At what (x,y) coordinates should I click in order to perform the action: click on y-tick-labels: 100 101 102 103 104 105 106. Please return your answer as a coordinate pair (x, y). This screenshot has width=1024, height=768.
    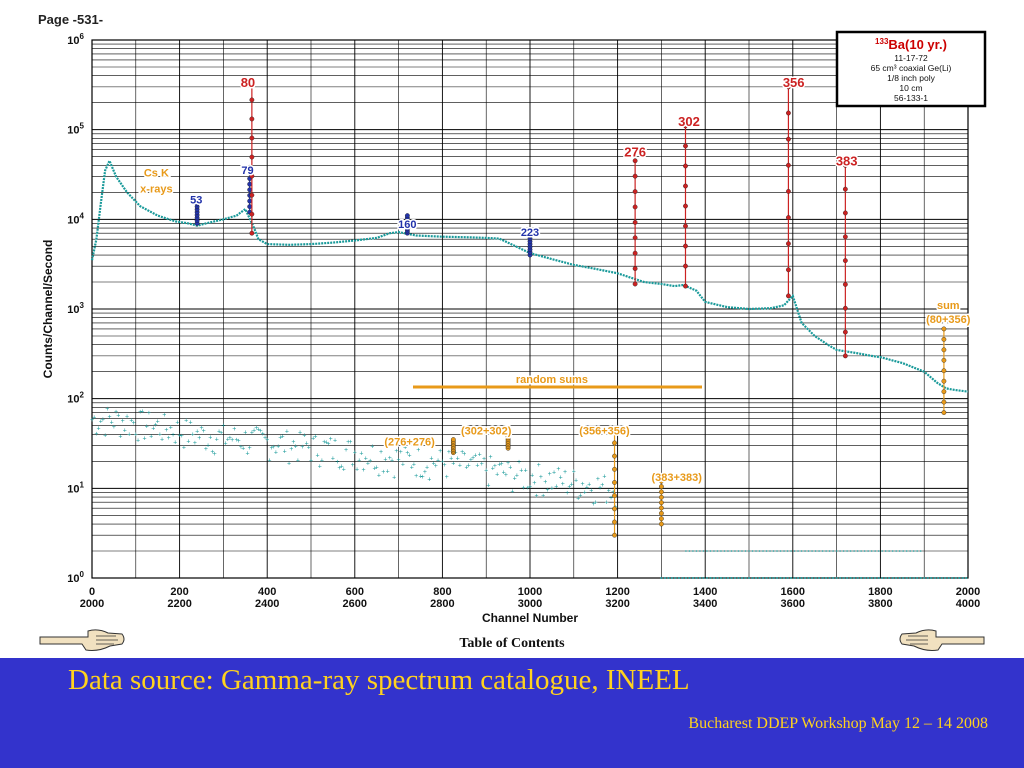
    Looking at the image, I should click on (75, 308).